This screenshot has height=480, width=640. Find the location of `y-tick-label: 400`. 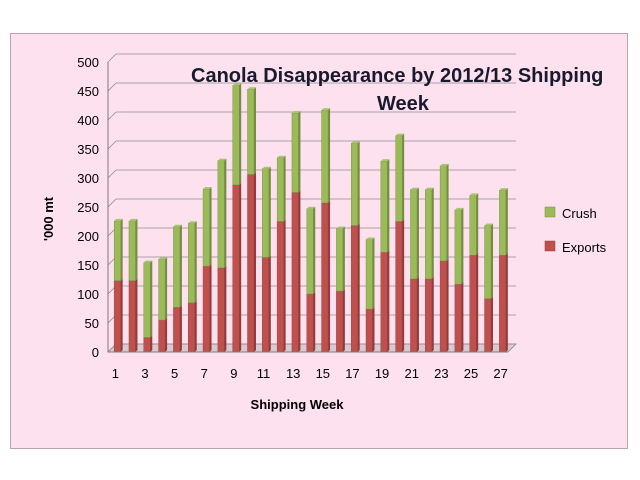

y-tick-label: 400 is located at coordinates (88, 120).